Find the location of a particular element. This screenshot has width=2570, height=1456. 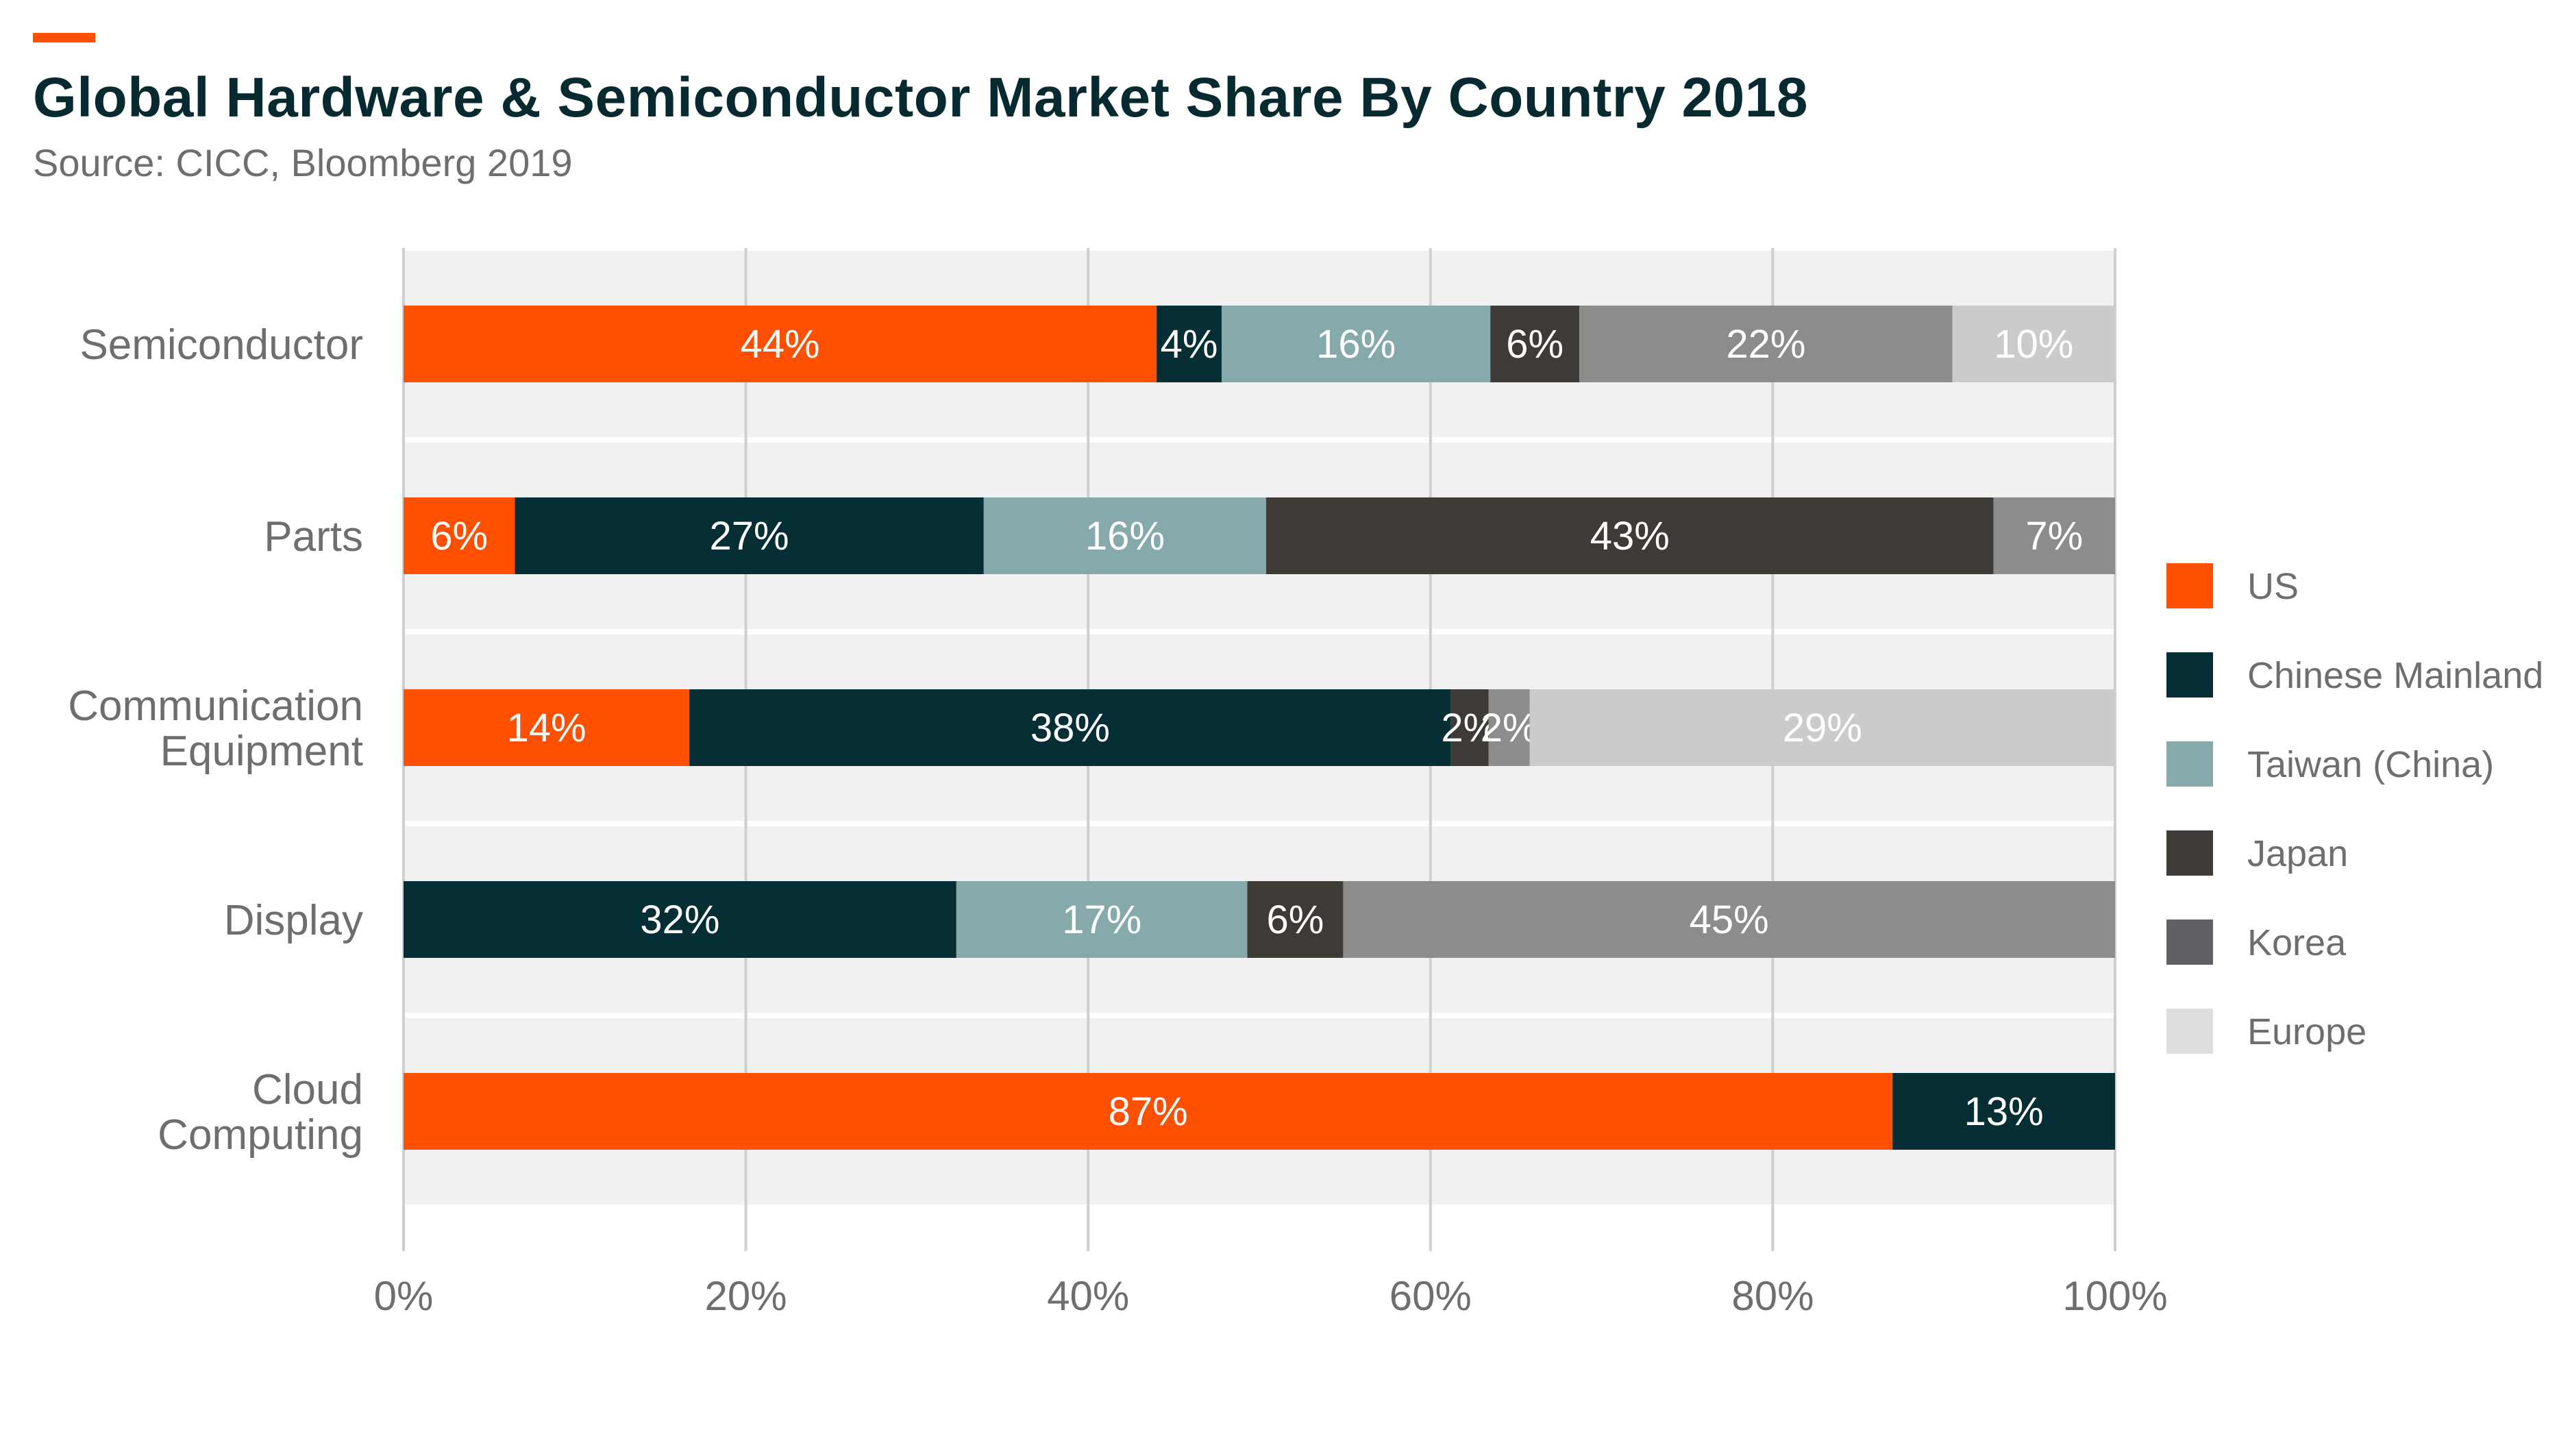

data-label-1-0: 6% is located at coordinates (459, 536).